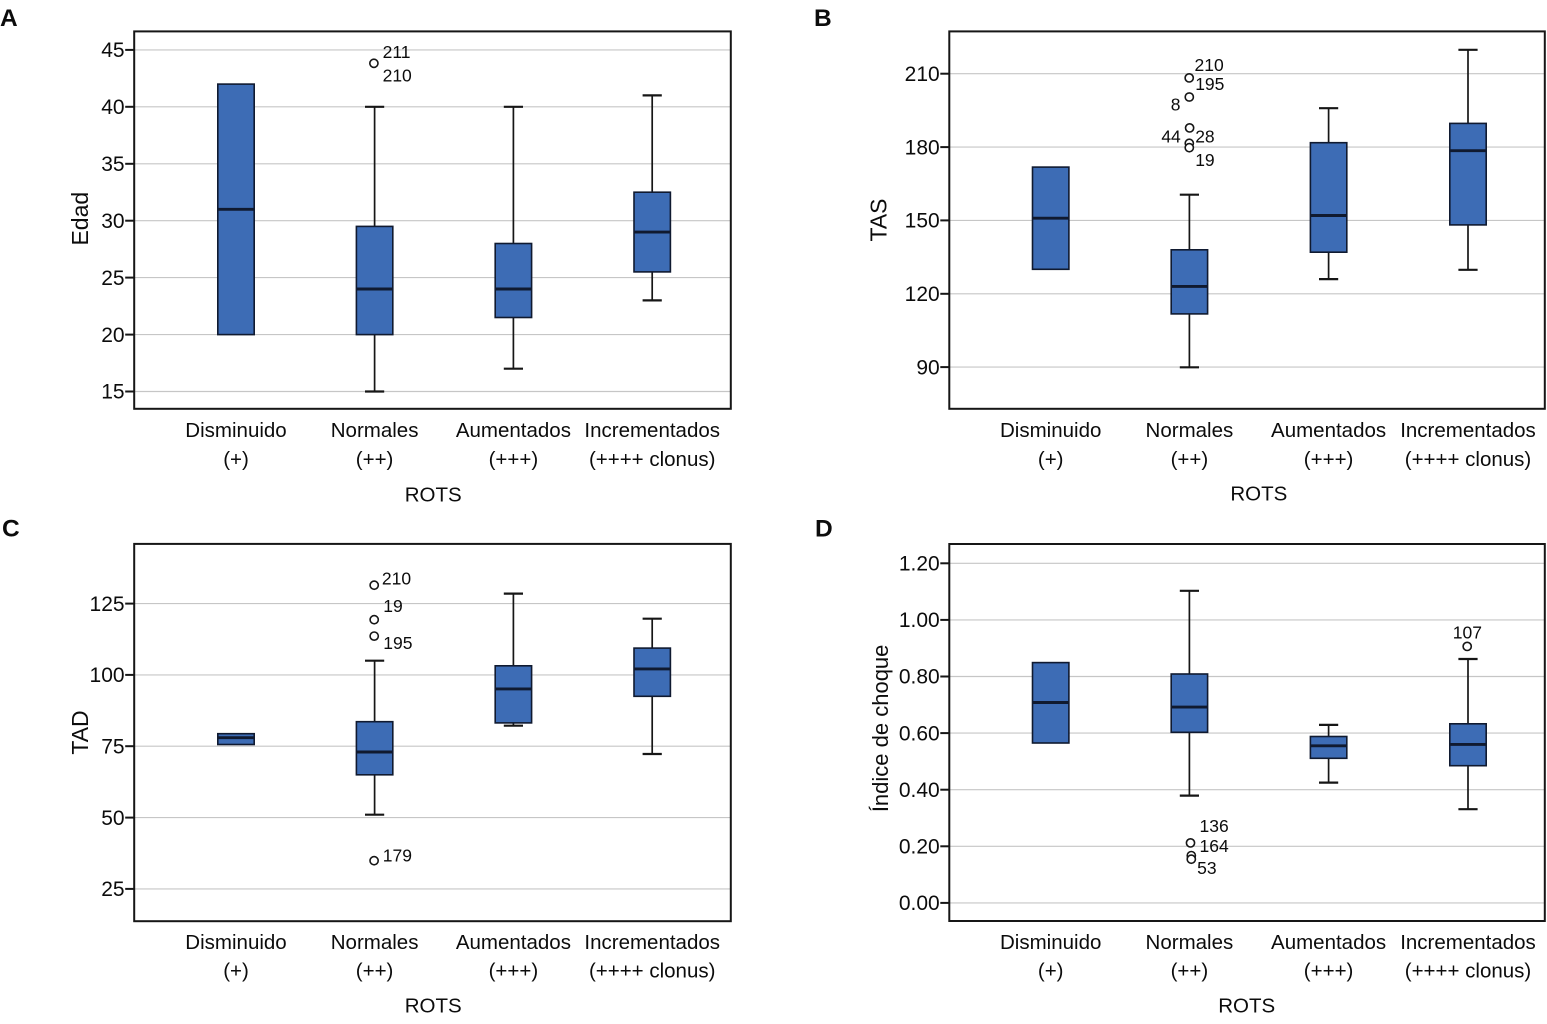 Image resolution: width=1547 pixels, height=1024 pixels. What do you see at coordinates (1176, 104) in the screenshot?
I see `svg-text: 8` at bounding box center [1176, 104].